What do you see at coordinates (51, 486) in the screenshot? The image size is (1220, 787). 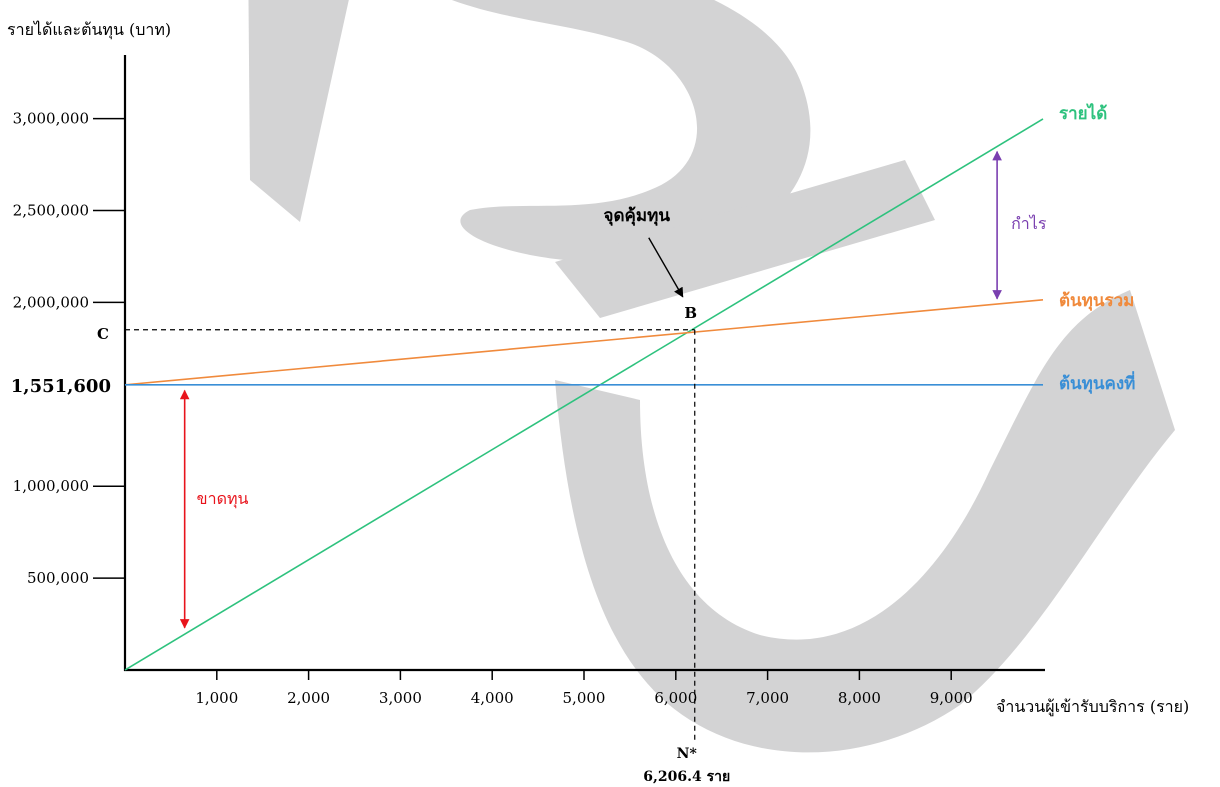 I see `y-tick-label: 1,000,000` at bounding box center [51, 486].